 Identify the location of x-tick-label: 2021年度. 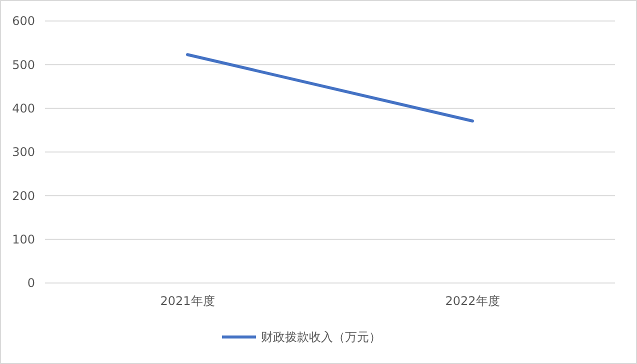
(187, 301).